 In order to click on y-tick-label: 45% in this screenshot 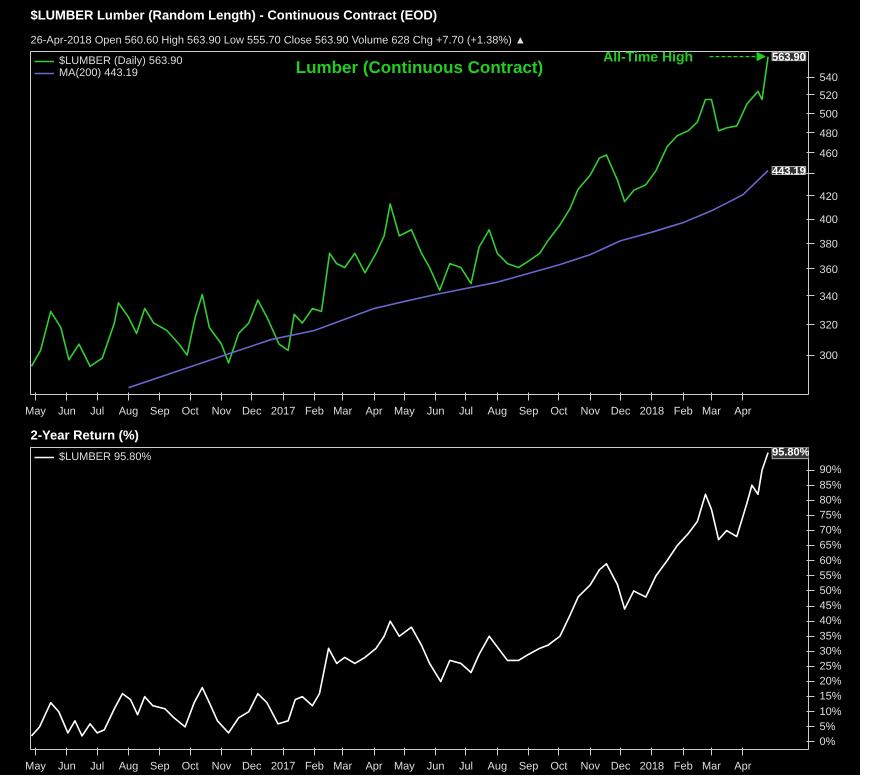, I will do `click(831, 606)`.